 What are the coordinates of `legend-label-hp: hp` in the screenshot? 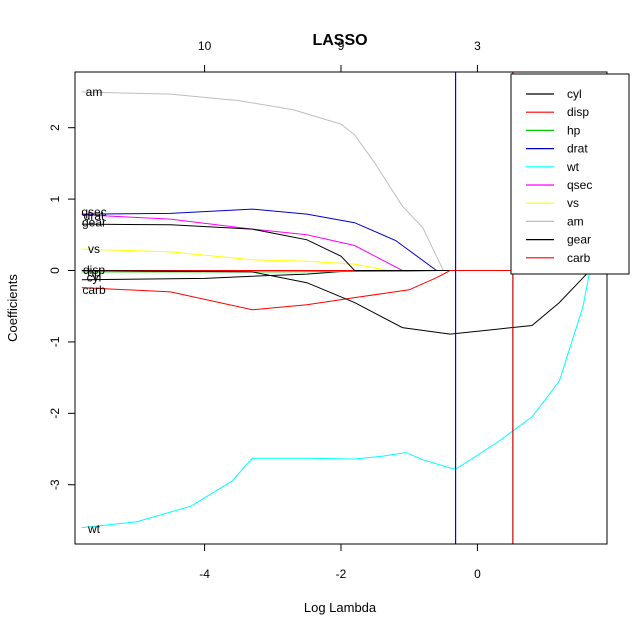 It's located at (574, 130).